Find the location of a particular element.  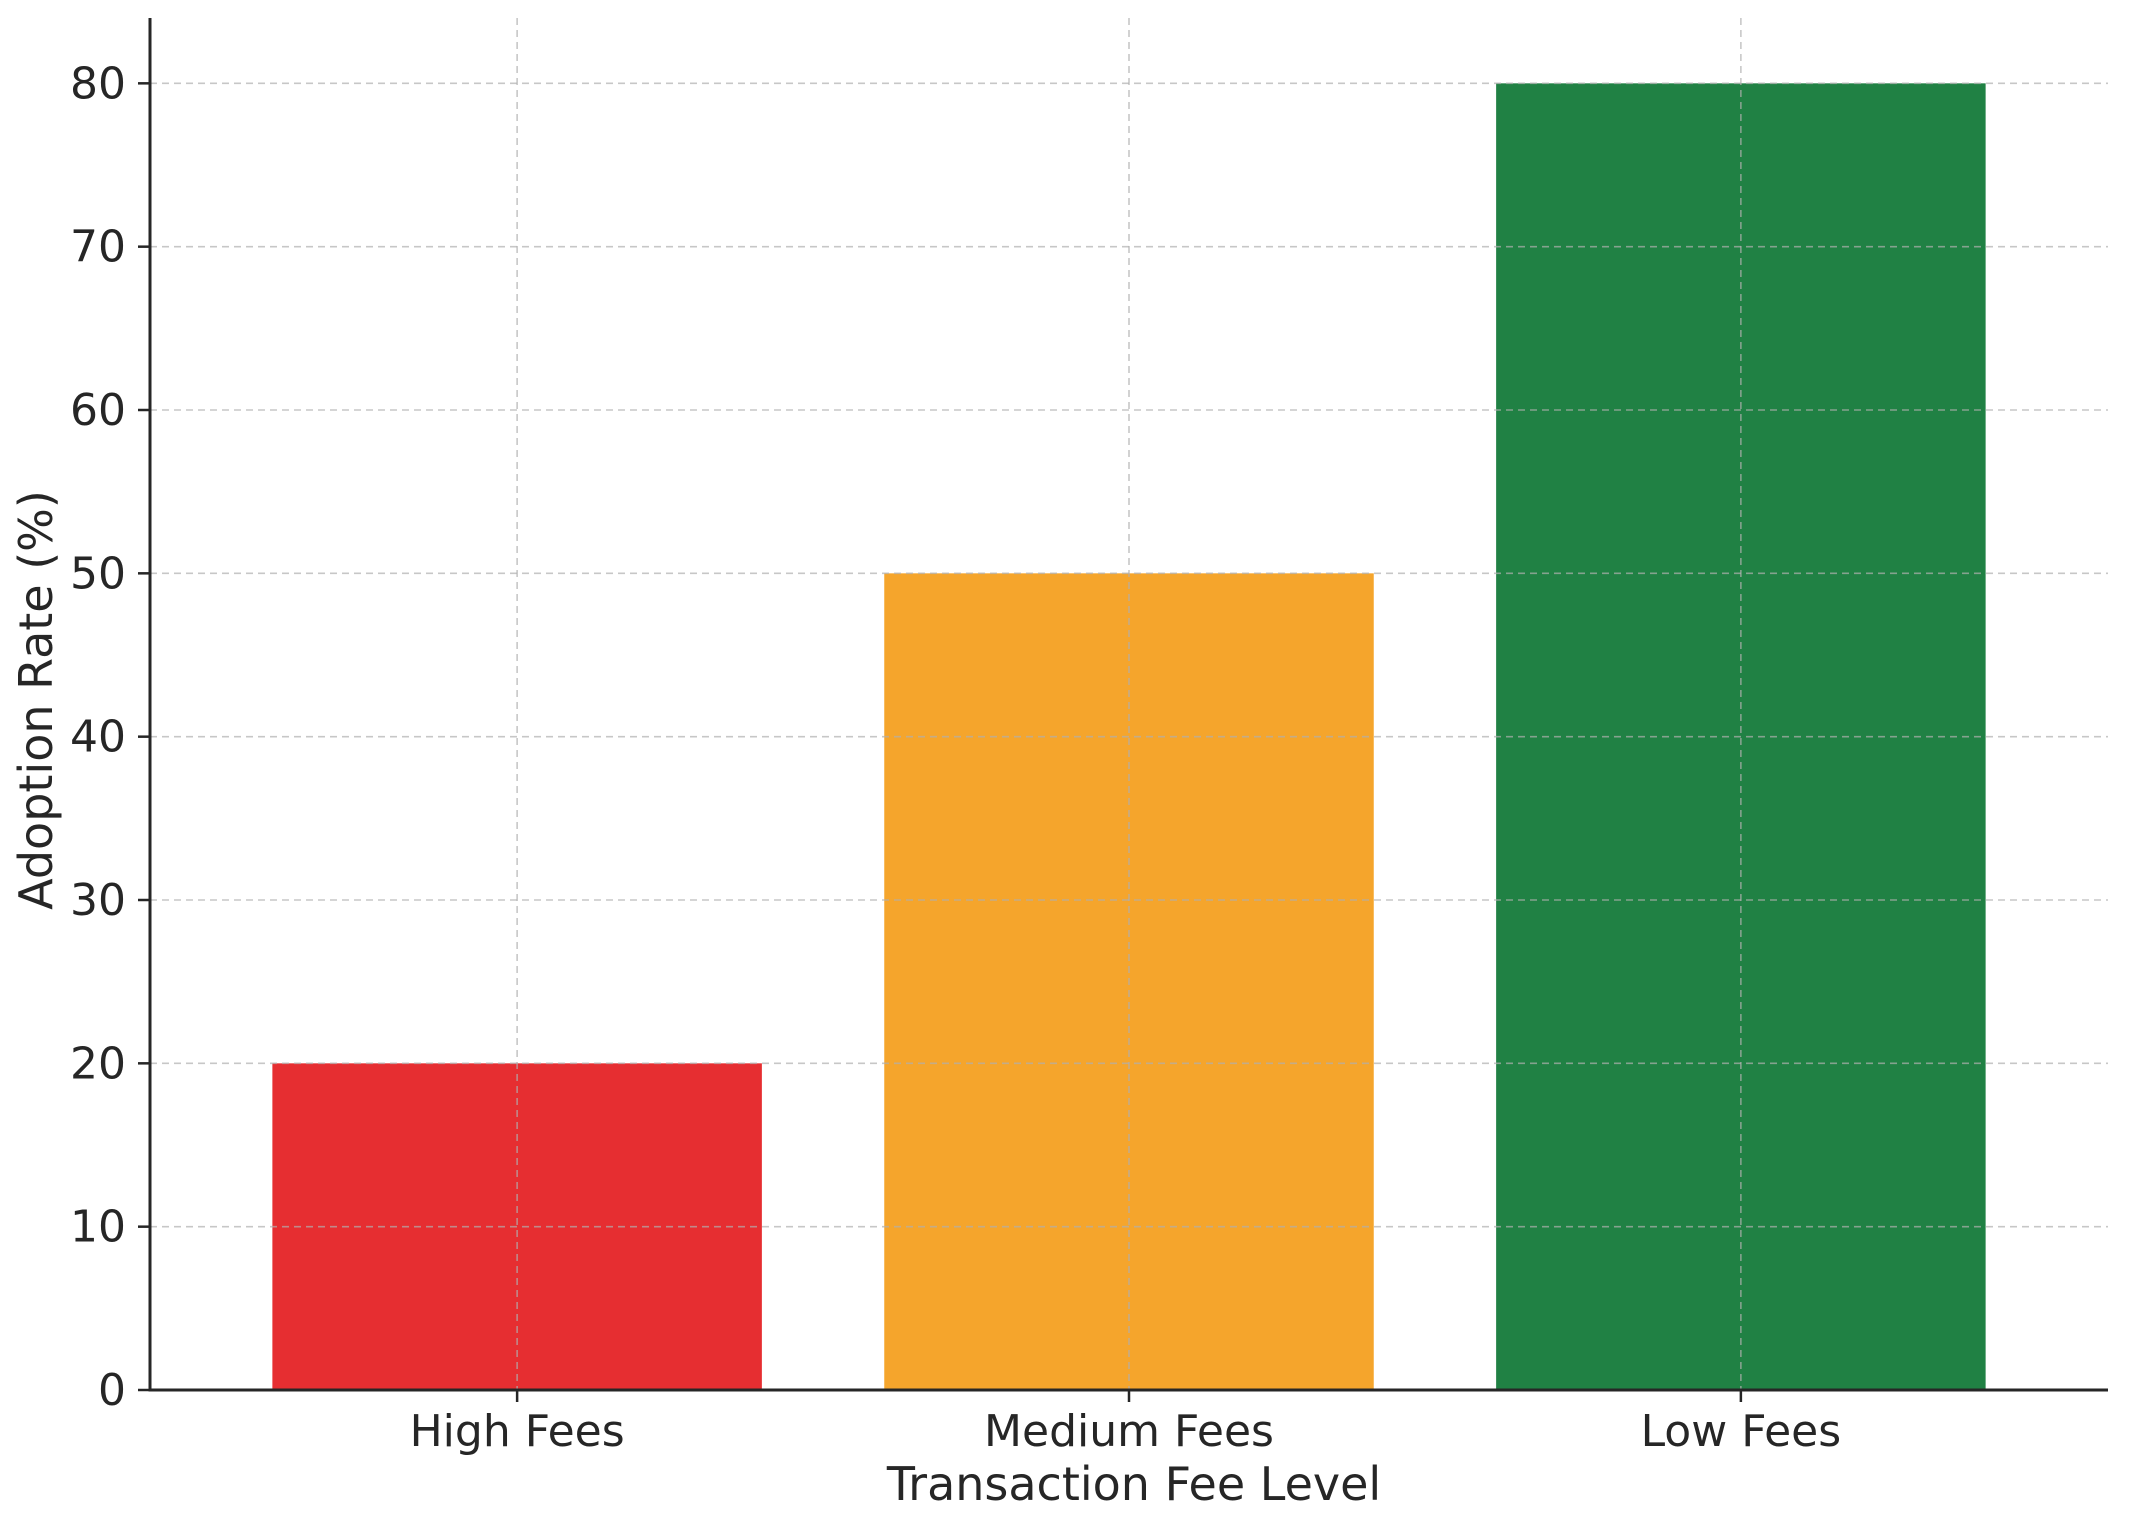

y-tick-label: 10 is located at coordinates (98, 1227).